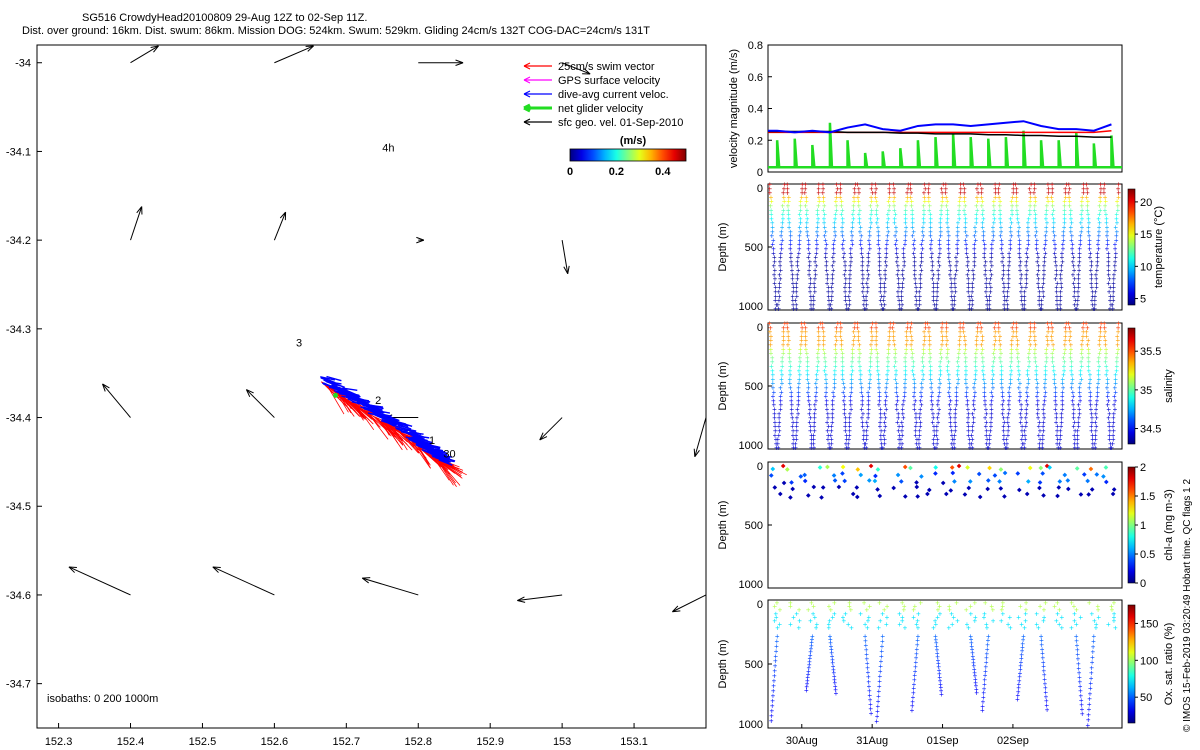 This screenshot has width=1200, height=750. I want to click on profile-colorbar-tick-label: 10, so click(1146, 267).